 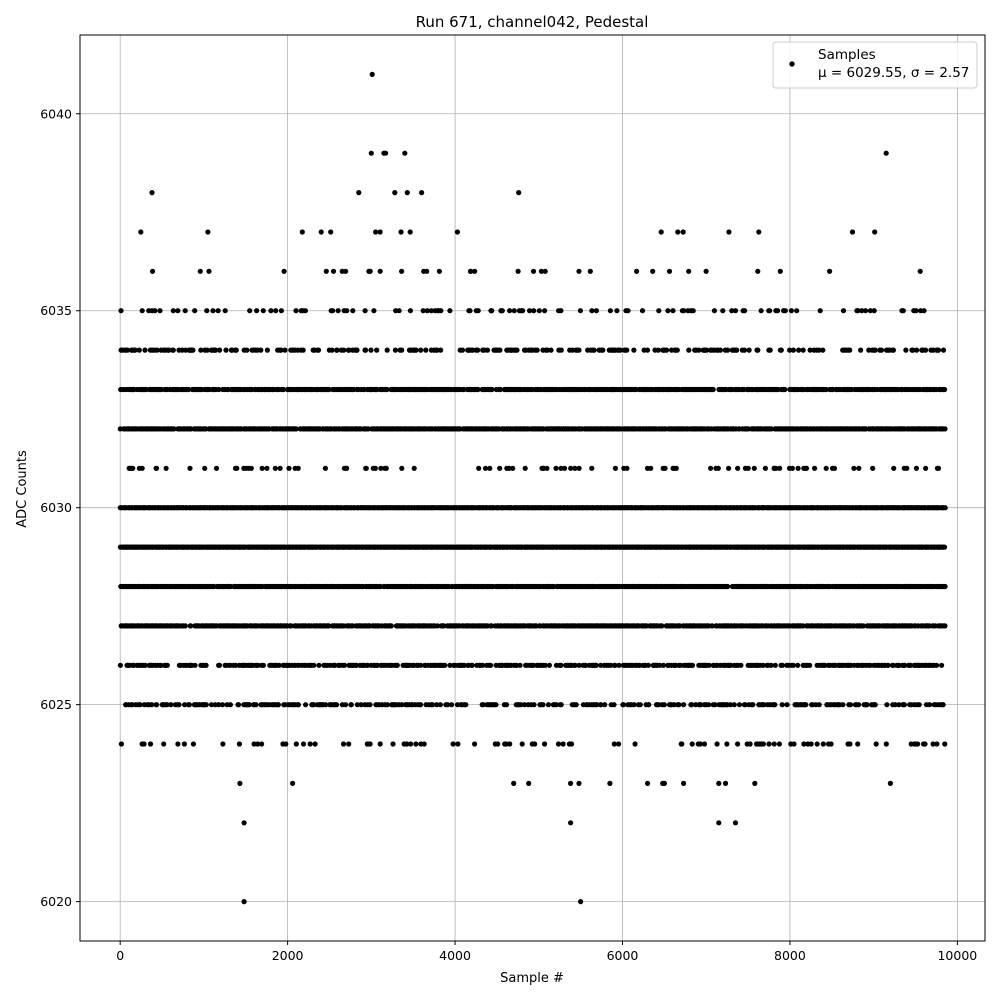 I want to click on chart-title: Run 671, channel042, Pedestal, so click(x=532, y=22).